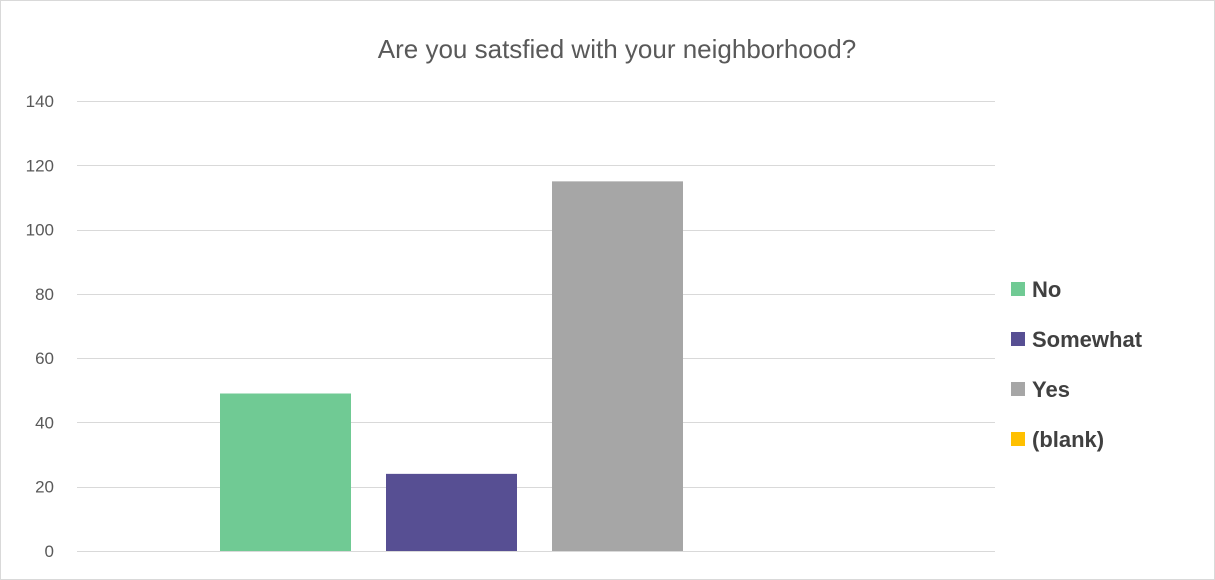  What do you see at coordinates (44, 358) in the screenshot?
I see `y-tick-label: 60` at bounding box center [44, 358].